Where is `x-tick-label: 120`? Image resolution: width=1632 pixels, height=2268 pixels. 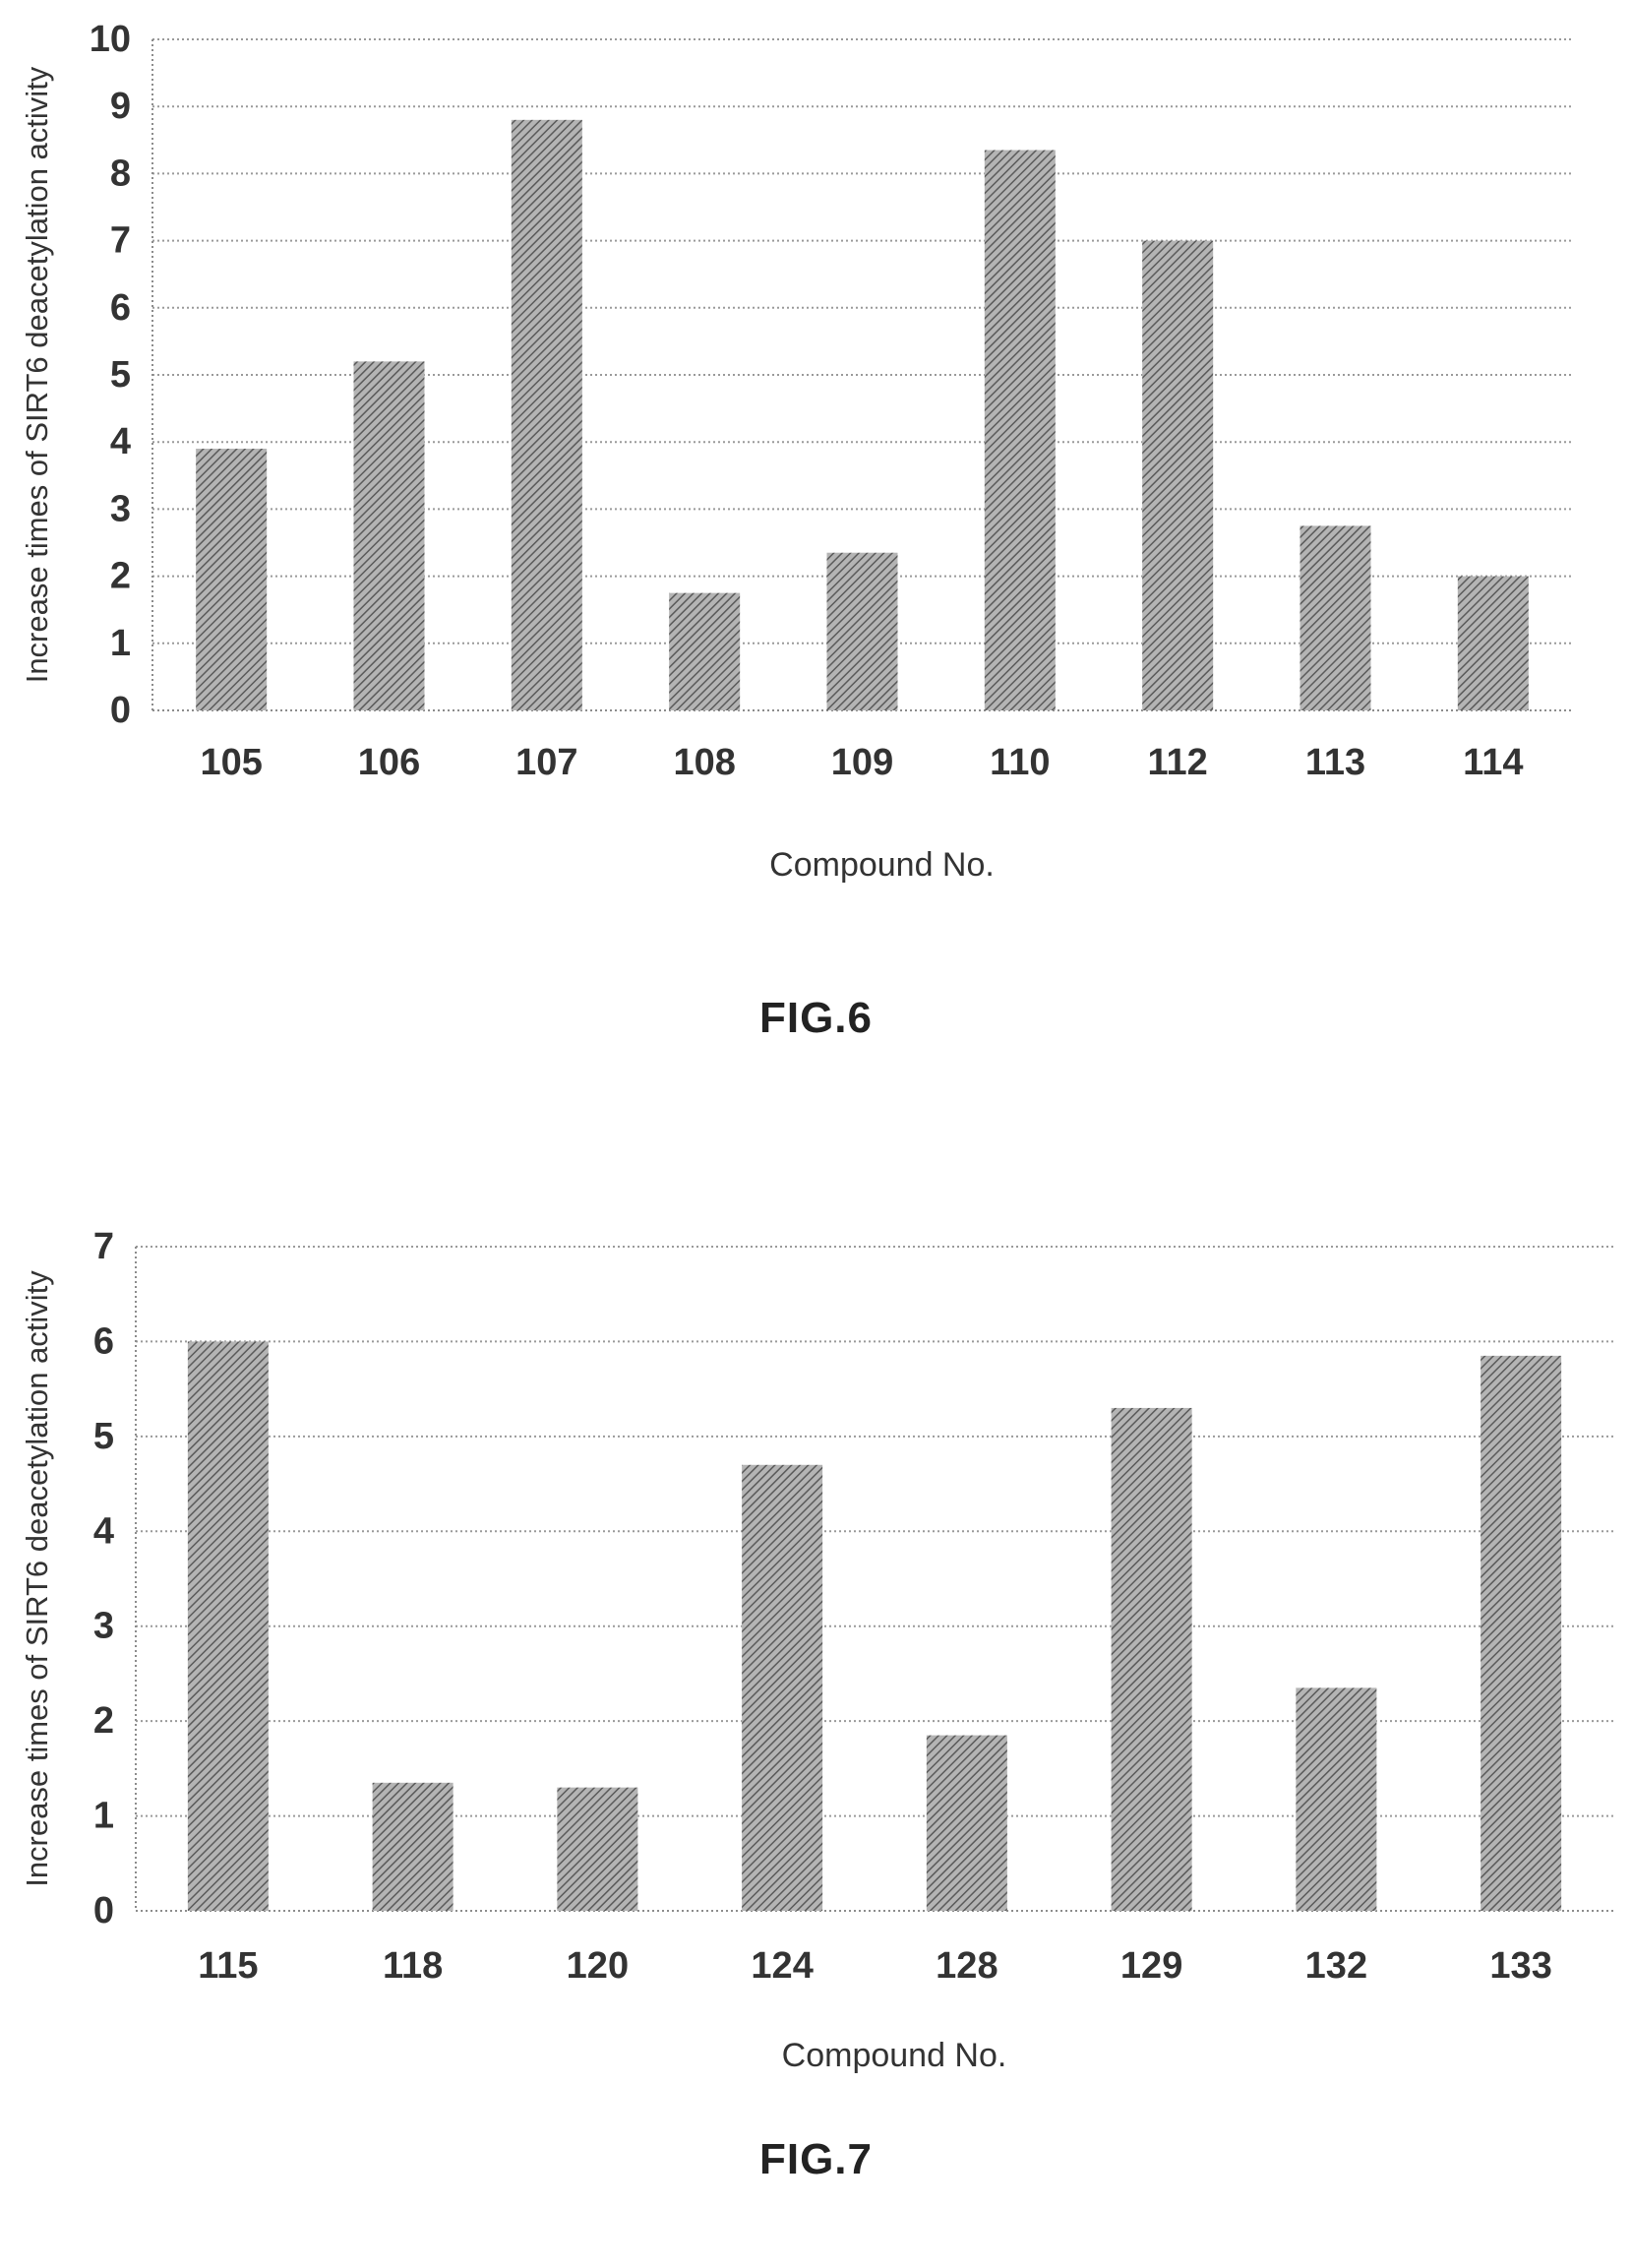 x-tick-label: 120 is located at coordinates (598, 1966).